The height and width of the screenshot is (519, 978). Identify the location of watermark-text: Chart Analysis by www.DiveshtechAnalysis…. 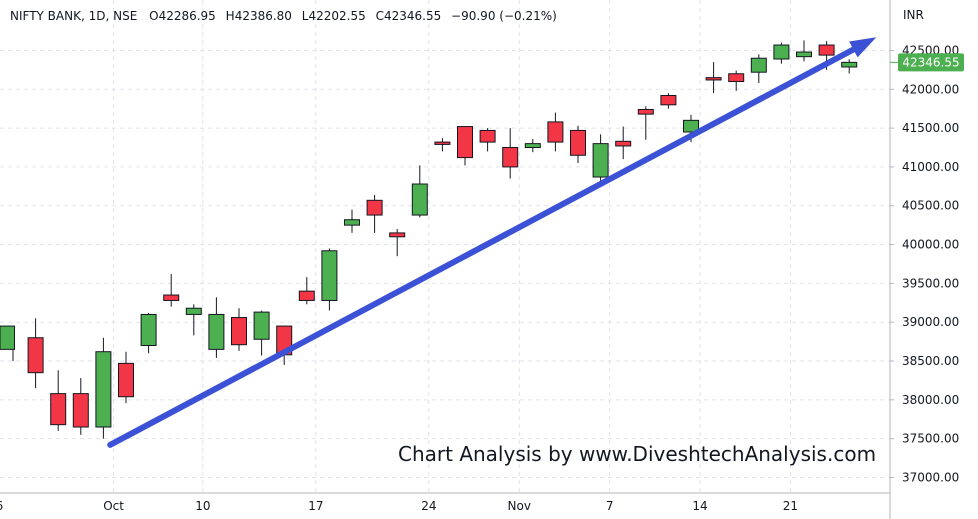
(637, 454).